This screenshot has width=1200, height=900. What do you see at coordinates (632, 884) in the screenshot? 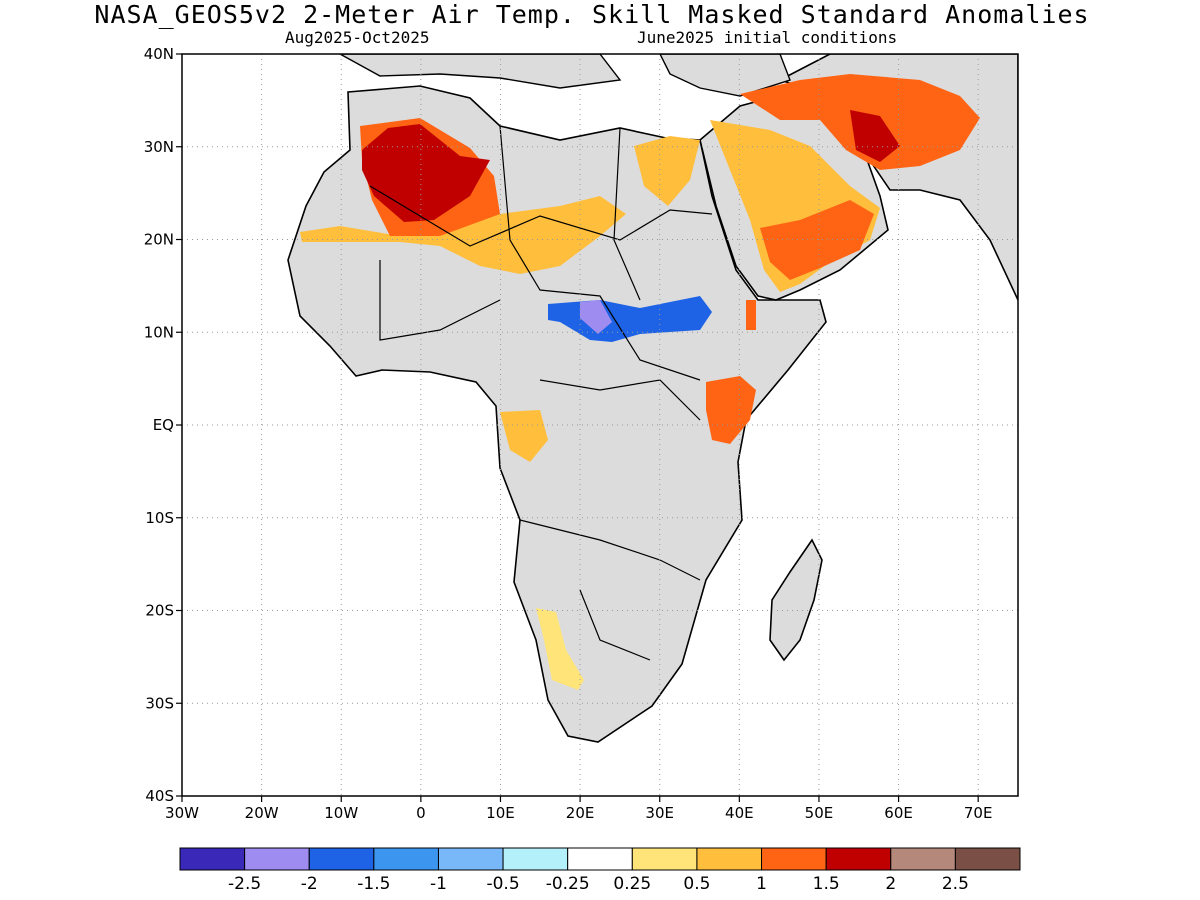
I see `colorbar-label: 0.25` at bounding box center [632, 884].